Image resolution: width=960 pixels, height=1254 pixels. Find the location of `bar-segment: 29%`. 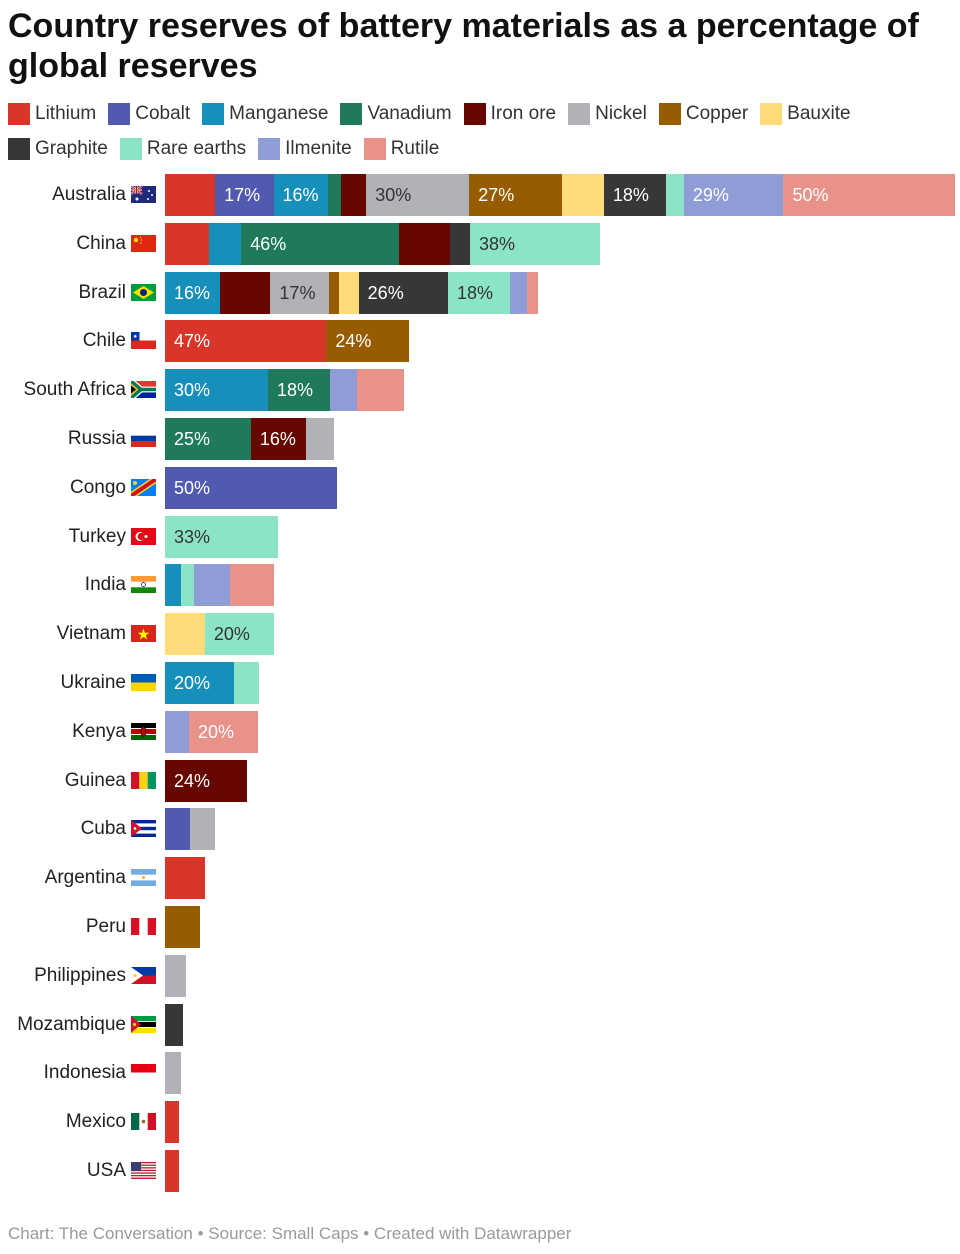

bar-segment: 29% is located at coordinates (733, 195).